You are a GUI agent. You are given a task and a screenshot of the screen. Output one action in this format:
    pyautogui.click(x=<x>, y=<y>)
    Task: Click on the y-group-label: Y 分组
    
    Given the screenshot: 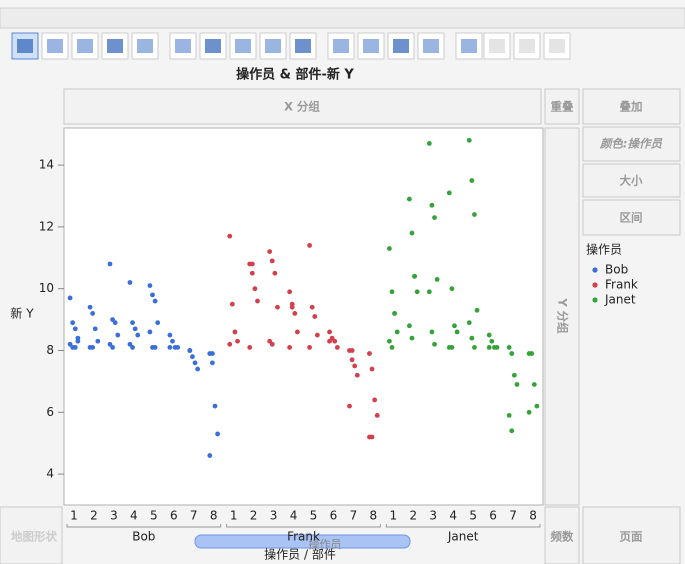 What is the action you would take?
    pyautogui.click(x=563, y=315)
    